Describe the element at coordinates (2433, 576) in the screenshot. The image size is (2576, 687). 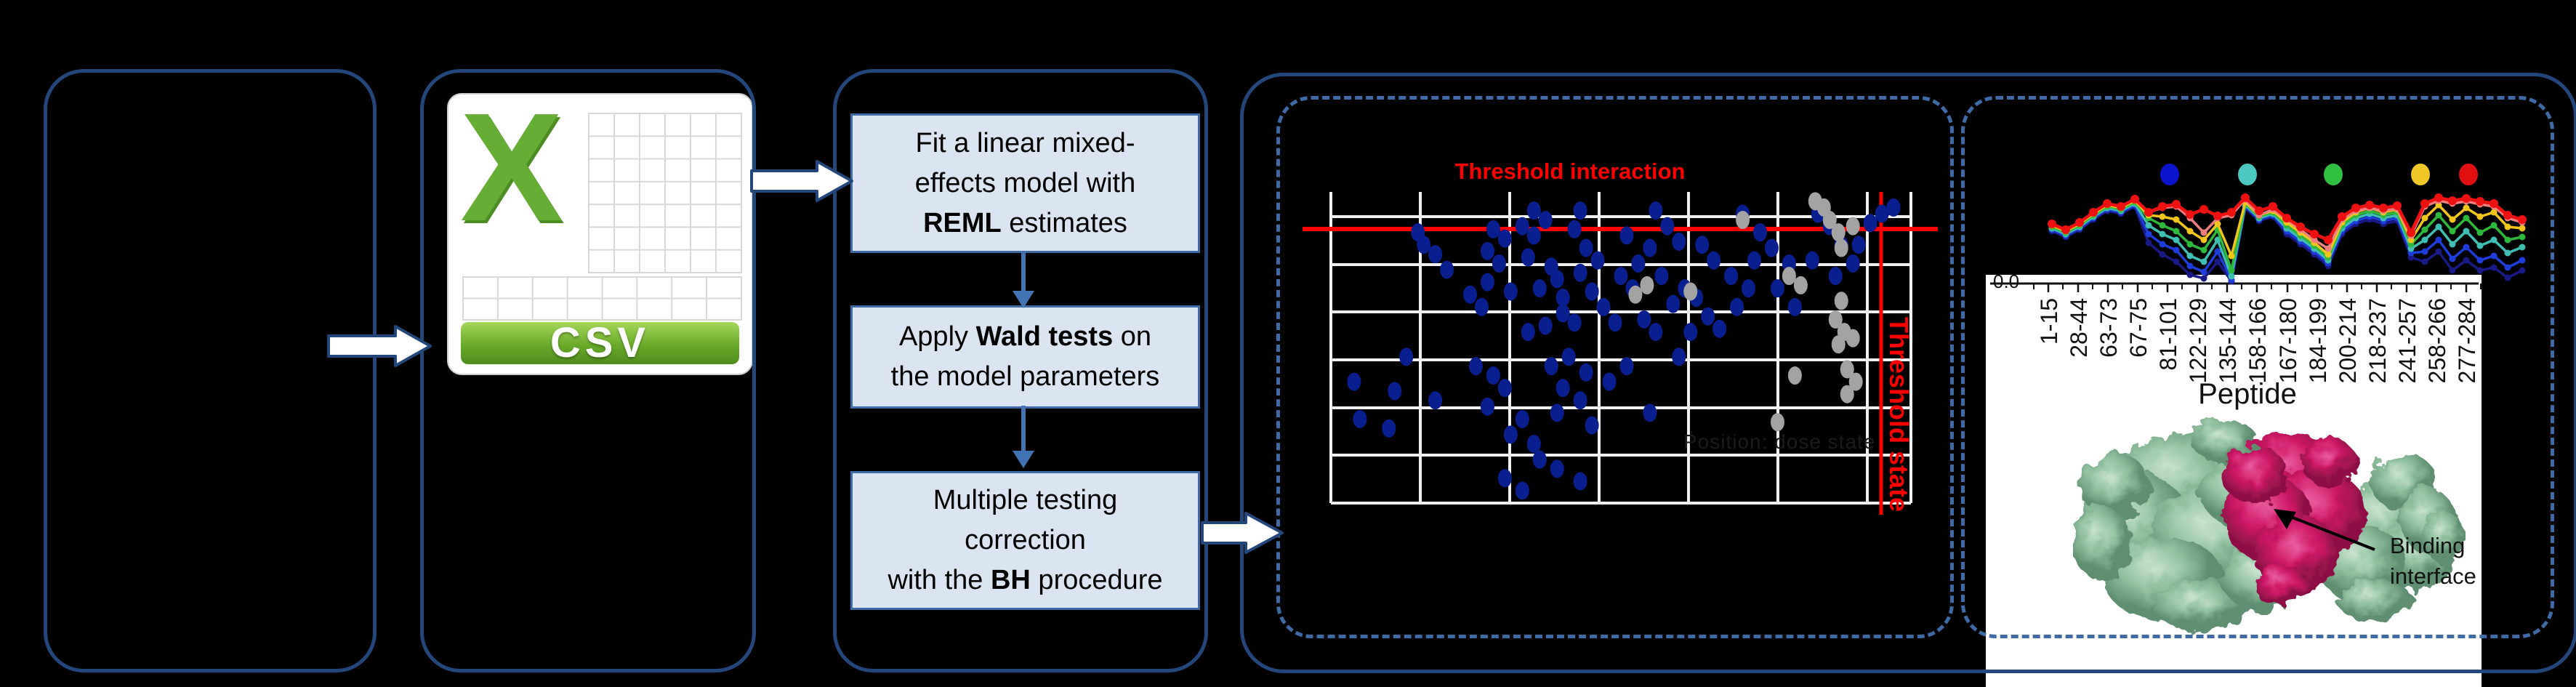
I see `binding-line2: interface` at that location.